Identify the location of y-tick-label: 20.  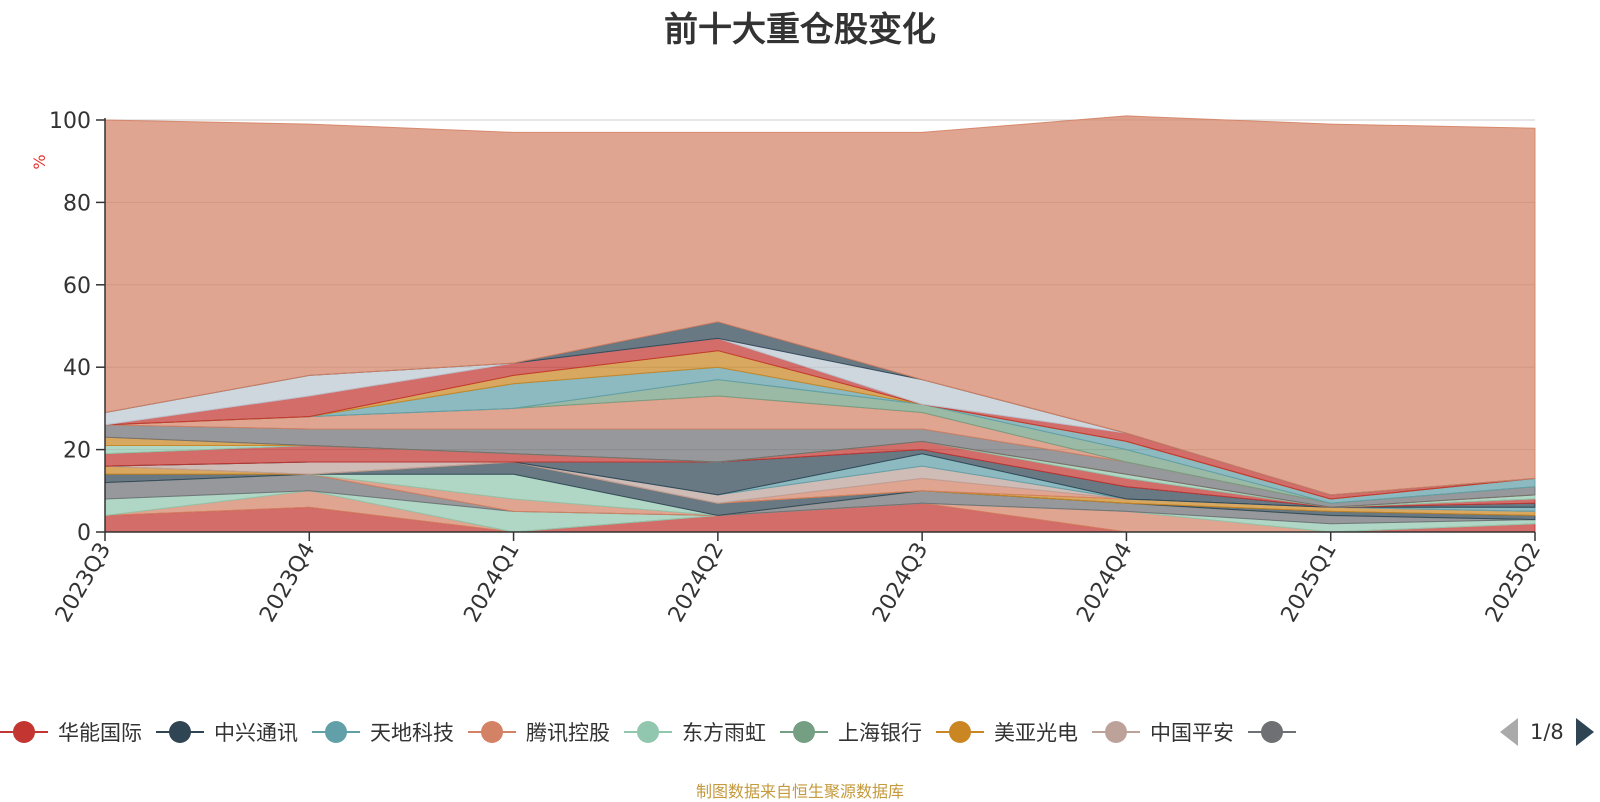
(77, 451).